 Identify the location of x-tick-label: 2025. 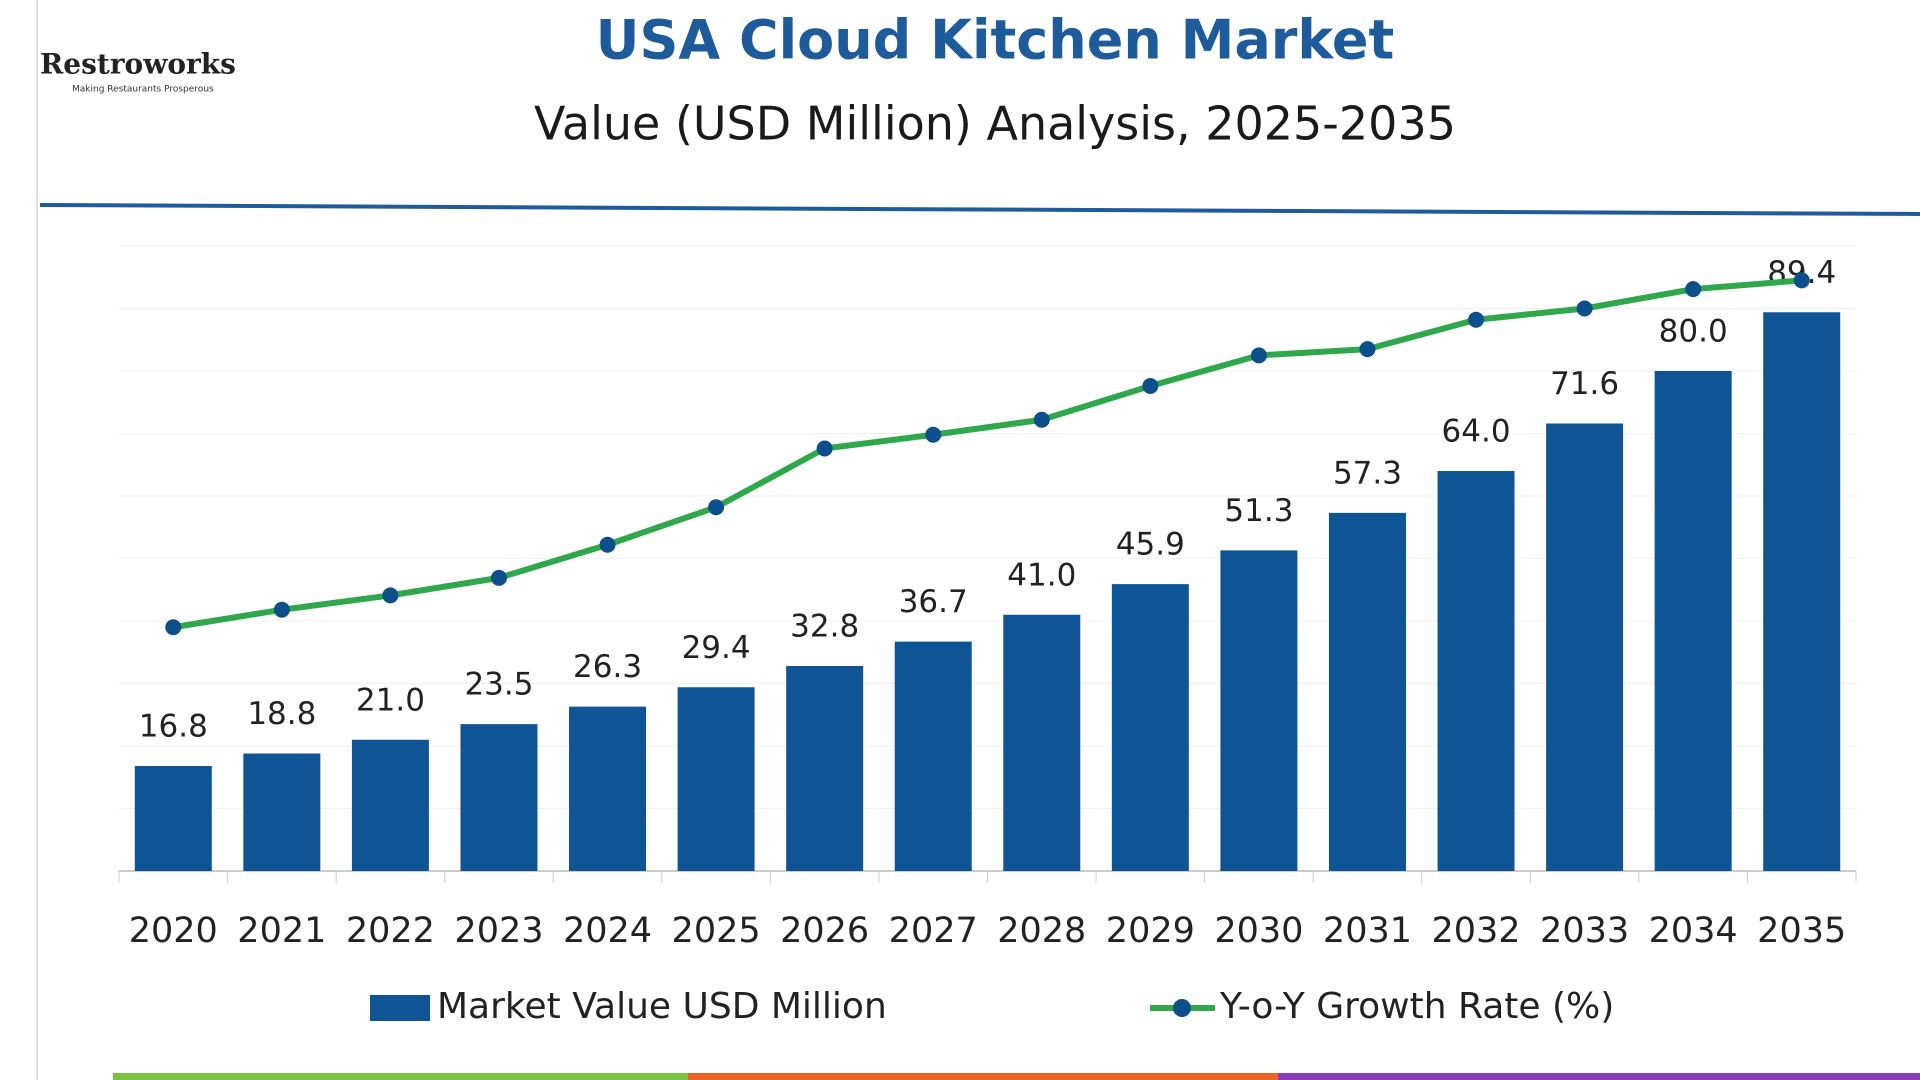
(716, 931).